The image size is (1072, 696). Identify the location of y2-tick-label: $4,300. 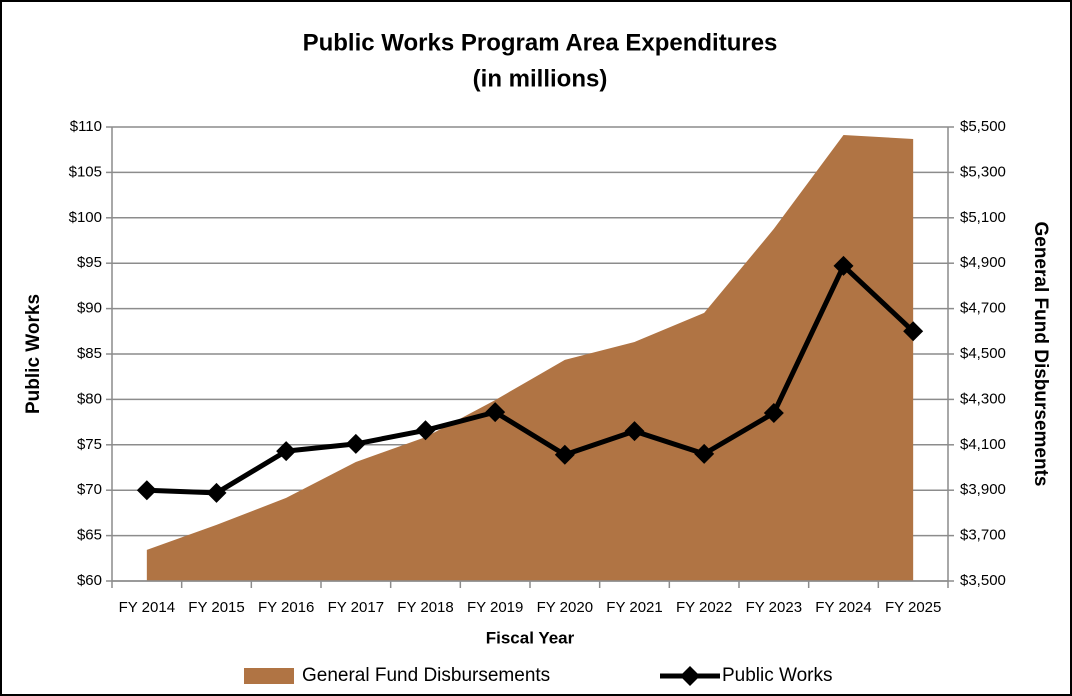
(983, 398).